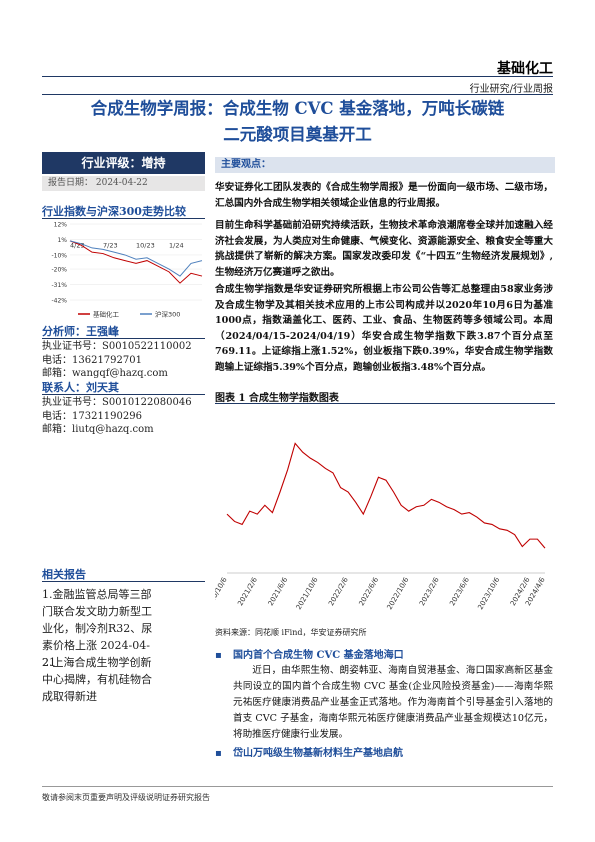 Image resolution: width=595 pixels, height=842 pixels. Describe the element at coordinates (98, 429) in the screenshot. I see `info-line: 邮箱：liutq@hazq.com` at that location.